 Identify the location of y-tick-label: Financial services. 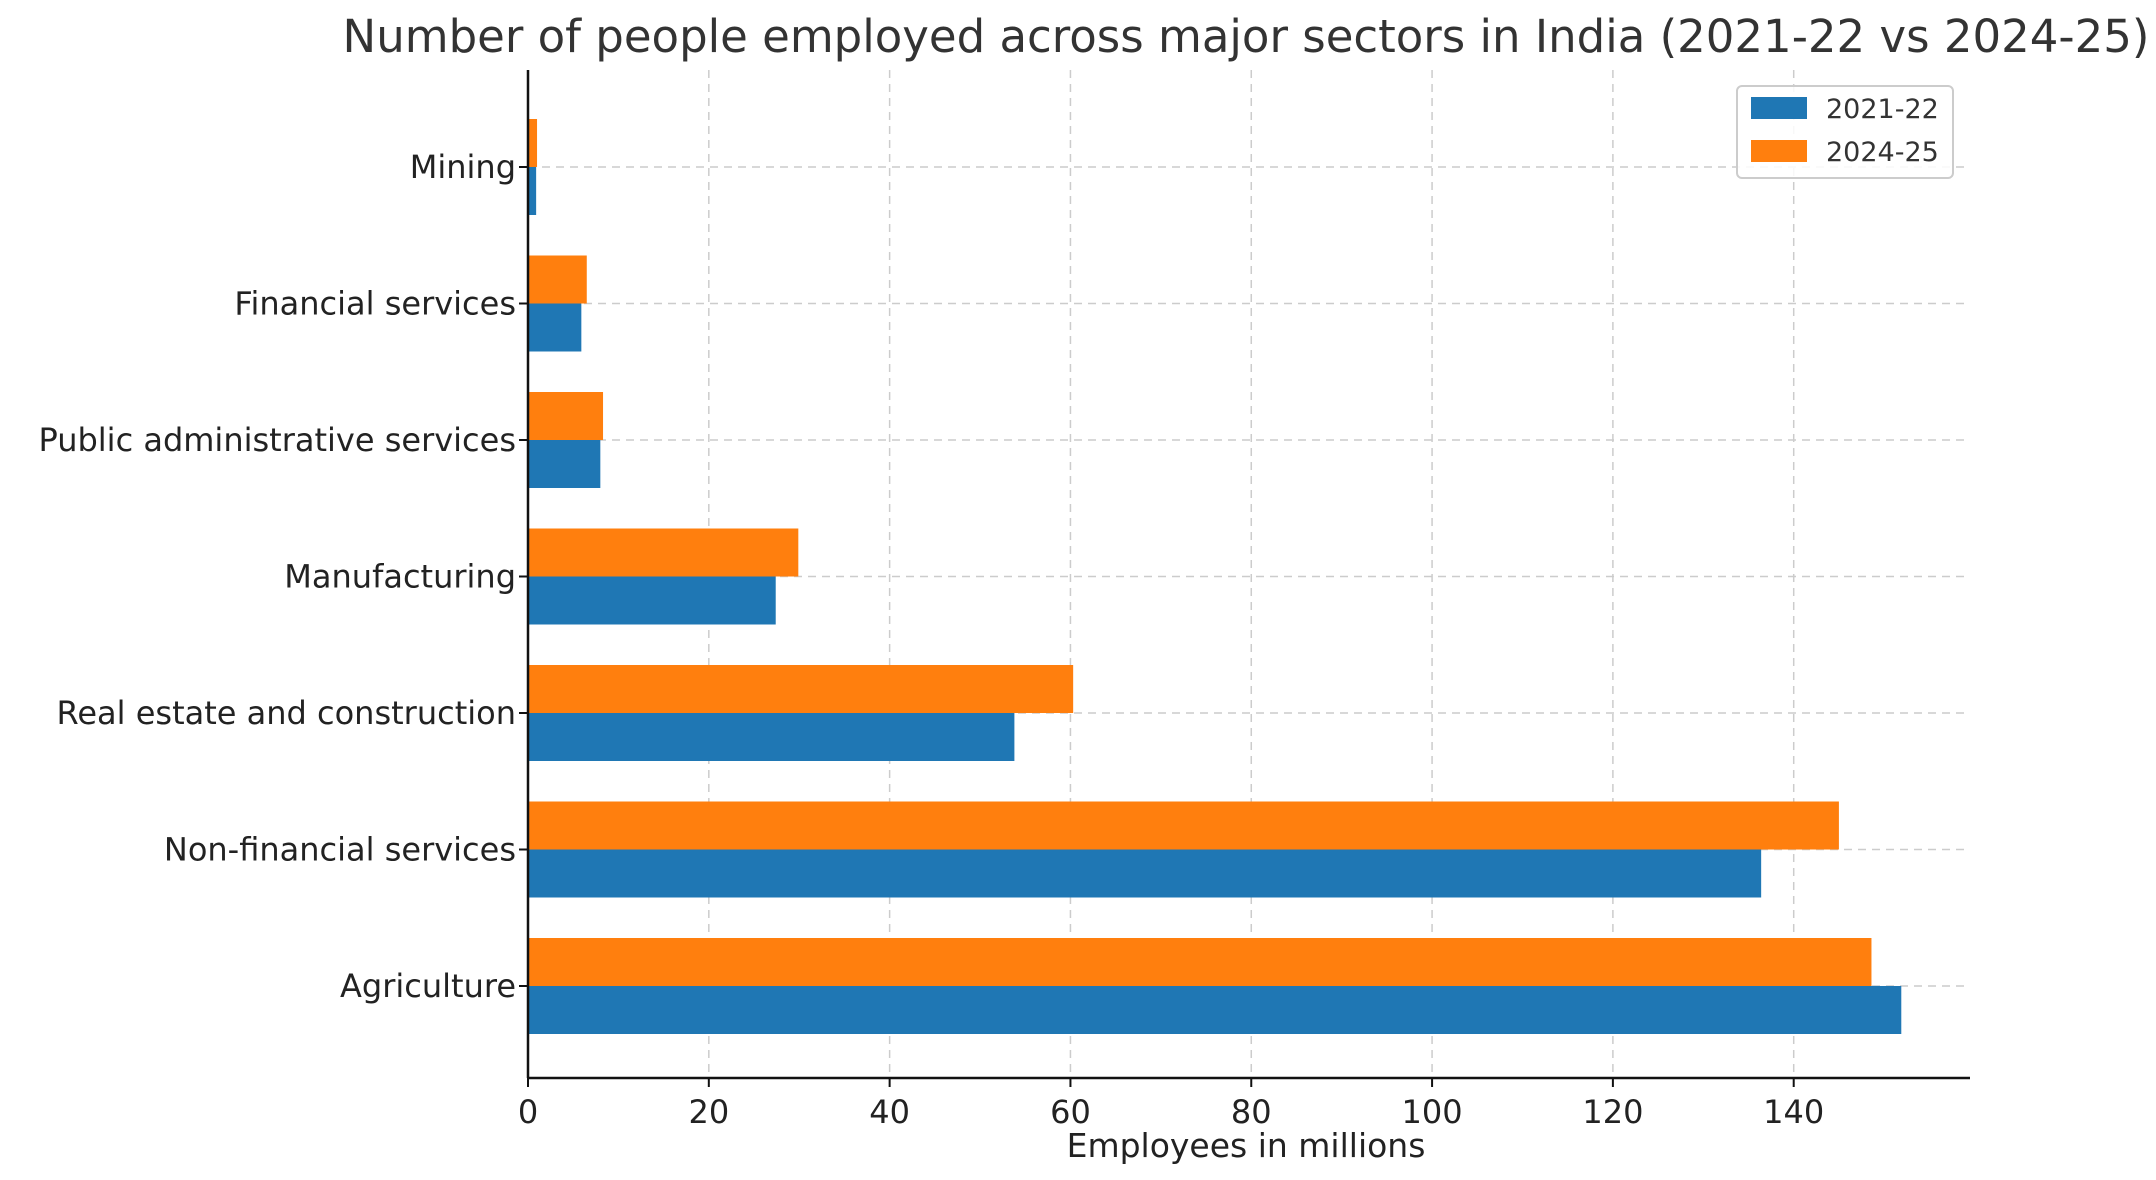
(375, 304).